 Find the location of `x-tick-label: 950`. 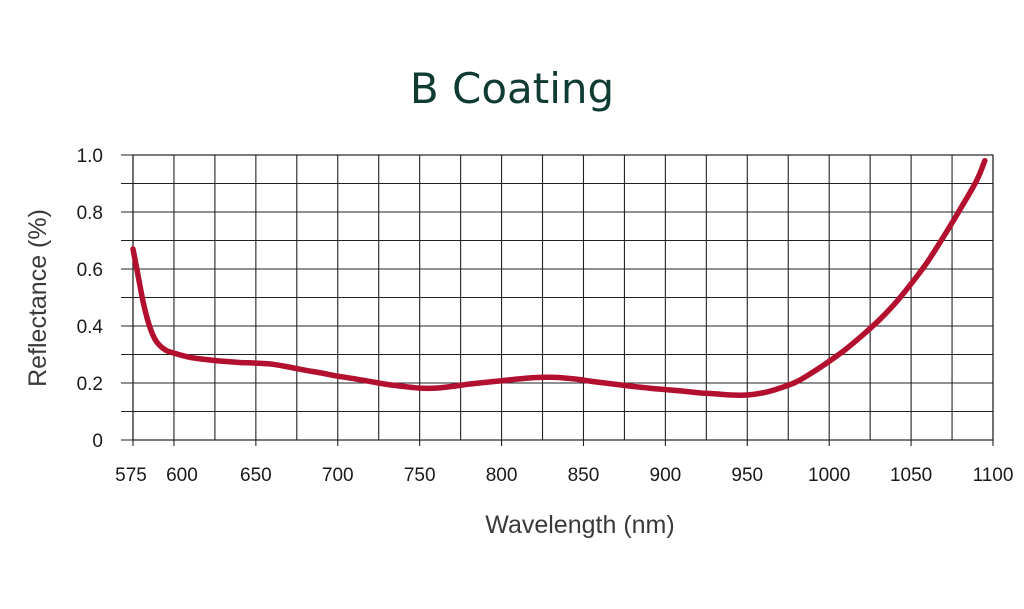

x-tick-label: 950 is located at coordinates (747, 475).